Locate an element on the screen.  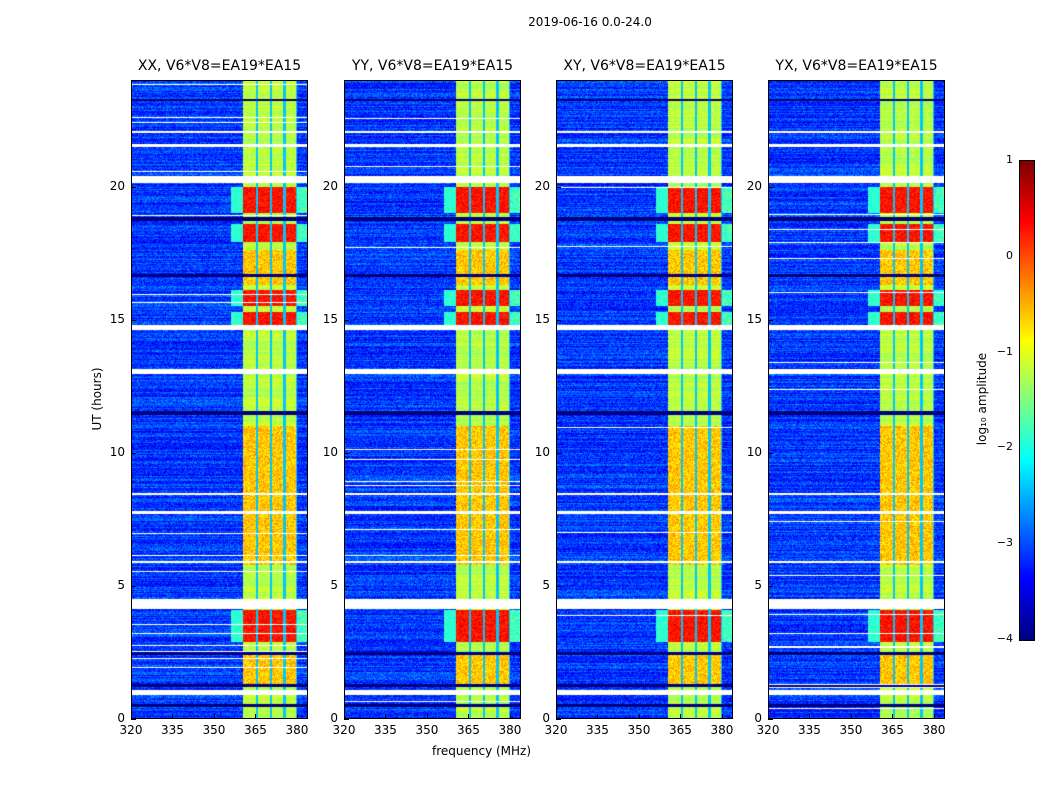
panel-title: XY, V6*V8=EA19*EA15 is located at coordinates (644, 66).